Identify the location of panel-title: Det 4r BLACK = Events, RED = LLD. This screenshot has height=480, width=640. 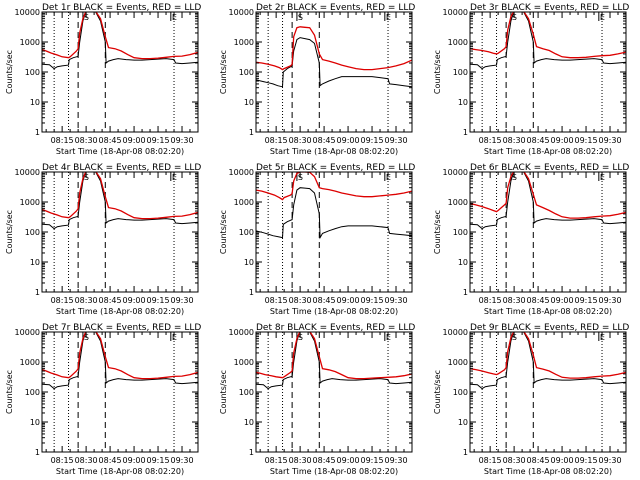
(121, 168).